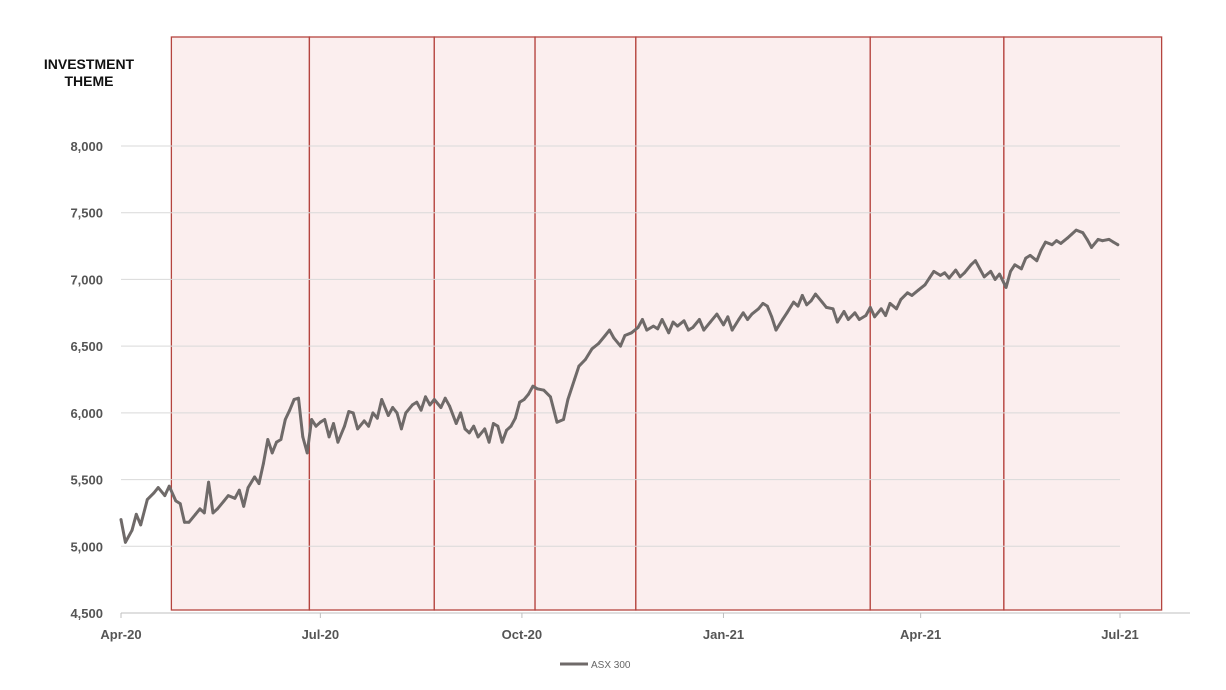  What do you see at coordinates (611, 665) in the screenshot?
I see `legend-label: ASX 300` at bounding box center [611, 665].